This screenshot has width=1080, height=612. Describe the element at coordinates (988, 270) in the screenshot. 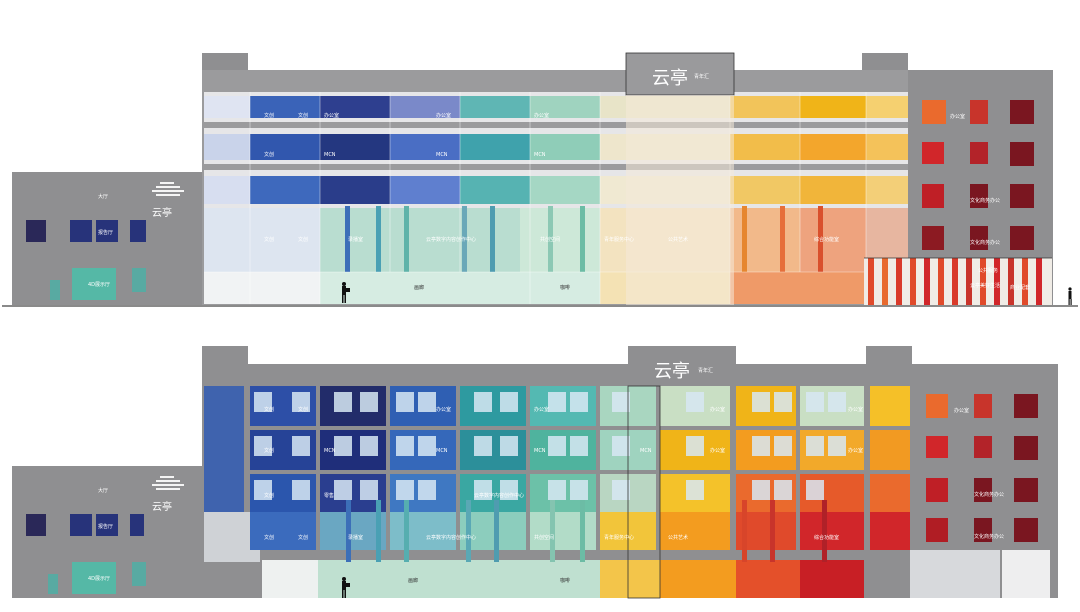

I see `label-public-services: 公共服务` at that location.